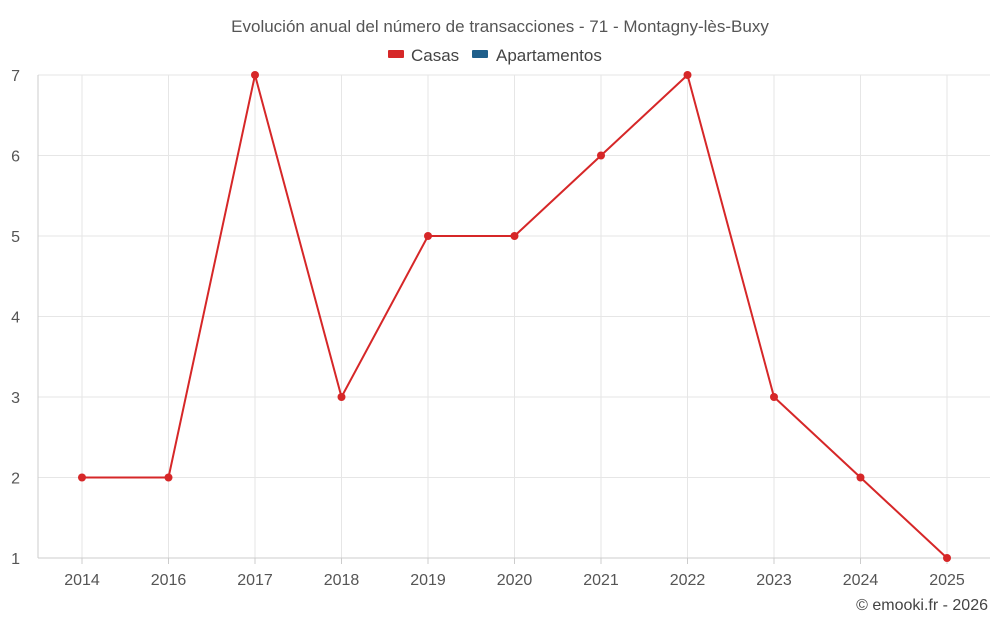 The height and width of the screenshot is (625, 1000). What do you see at coordinates (549, 55) in the screenshot?
I see `legend-label-apartamentos: Apartamentos` at bounding box center [549, 55].